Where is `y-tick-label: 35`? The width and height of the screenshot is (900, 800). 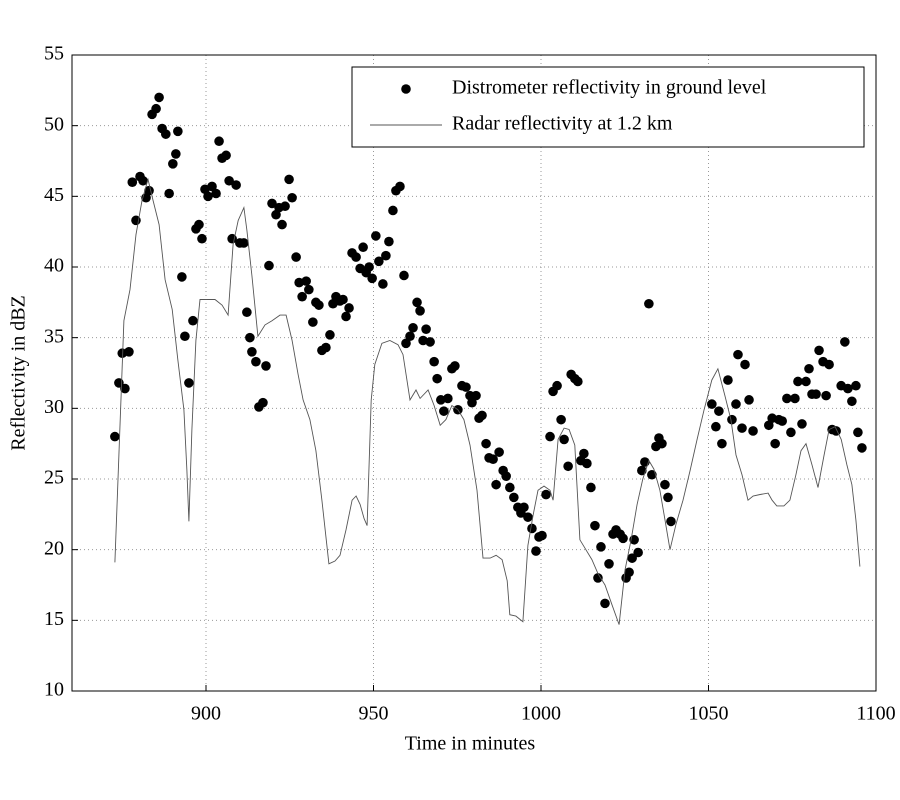
y-tick-label: 35 is located at coordinates (54, 336).